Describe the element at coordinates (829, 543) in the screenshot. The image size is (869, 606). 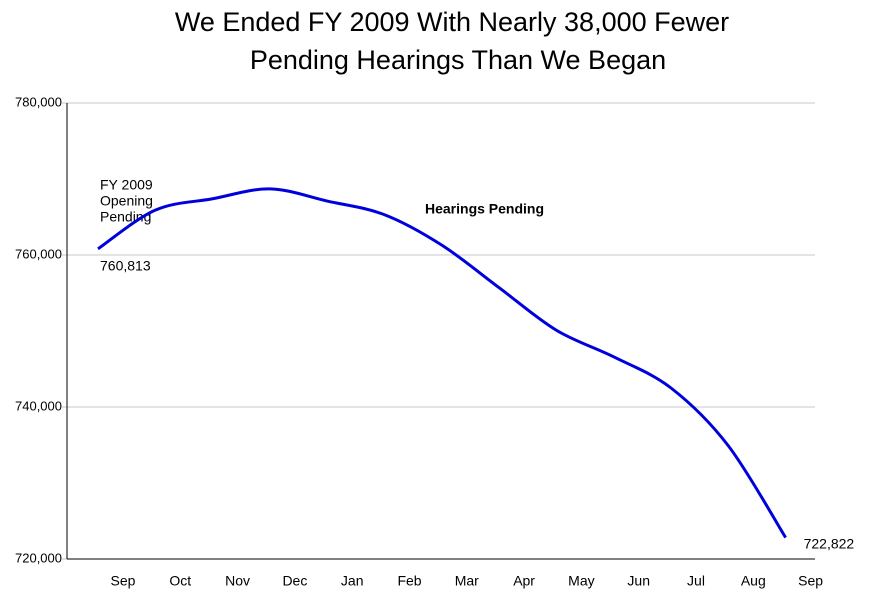
I see `value-label: 722,822` at that location.